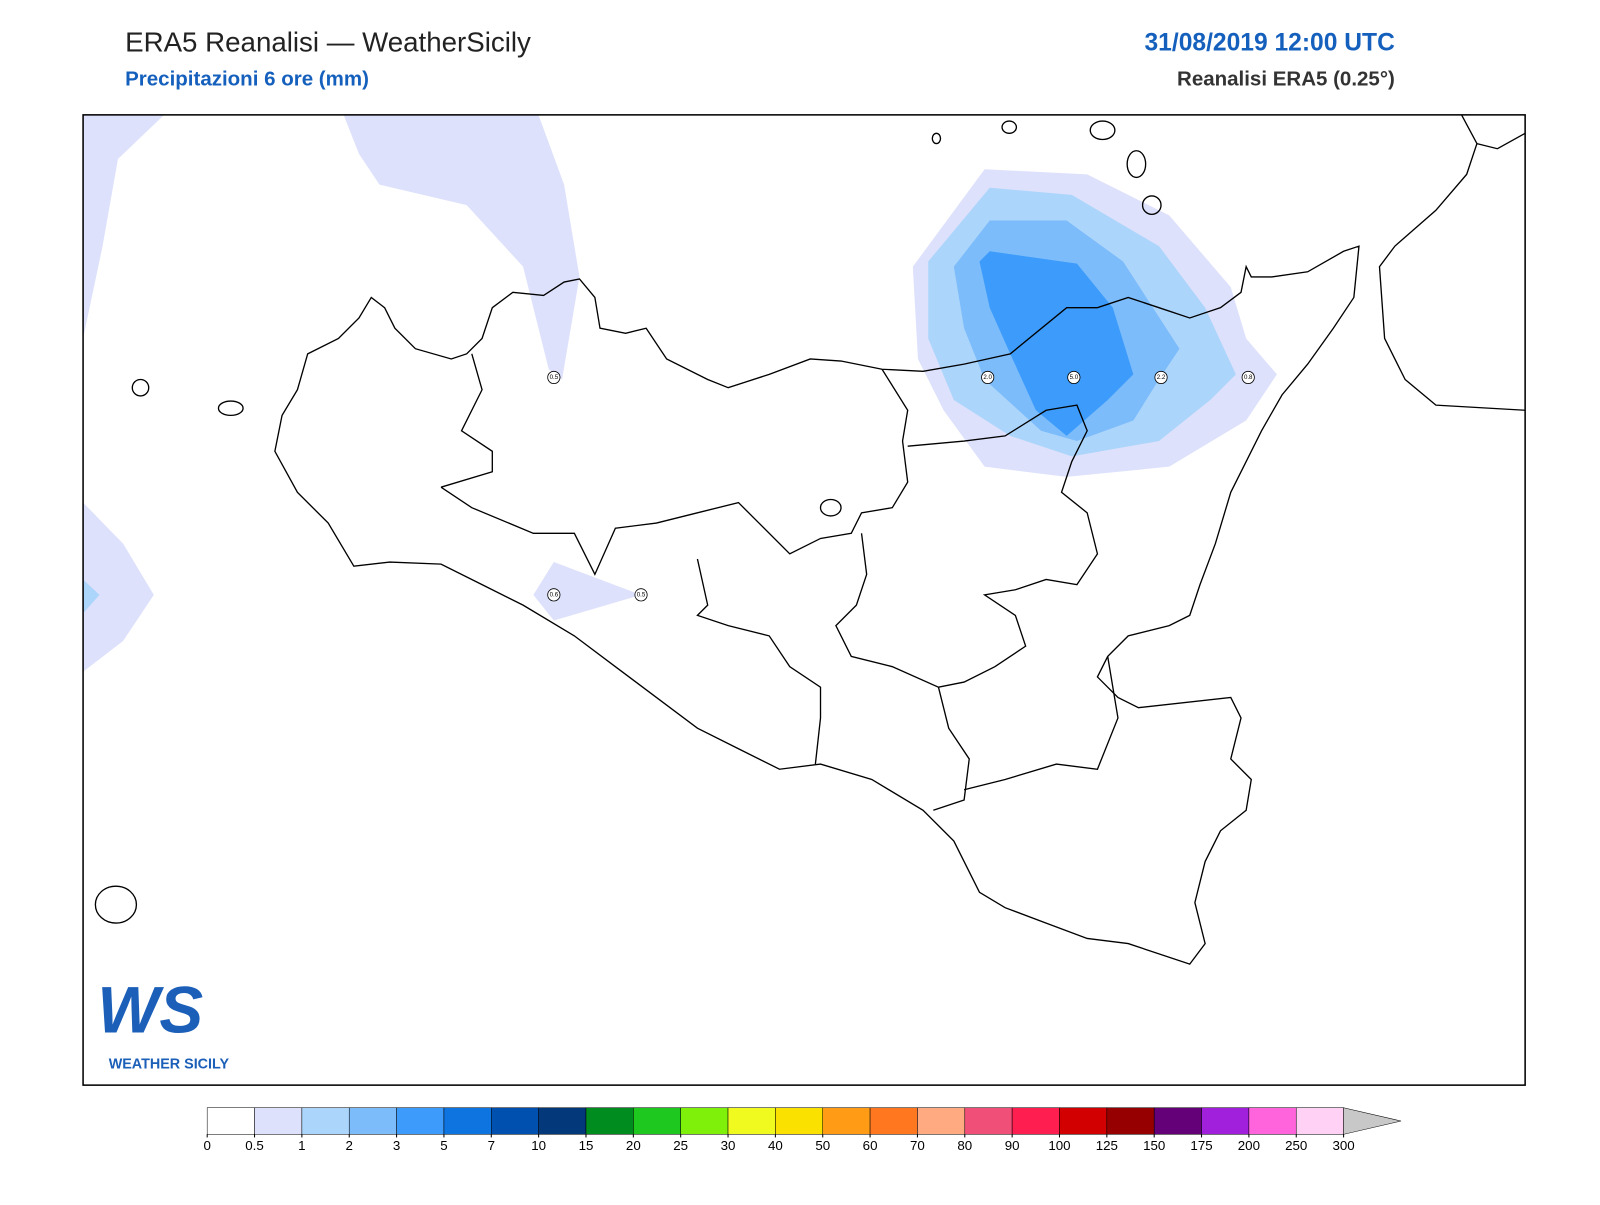 The height and width of the screenshot is (1205, 1600). Describe the element at coordinates (328, 41) in the screenshot. I see `title: ERA5 Reanalisi — WeatherSicily` at that location.